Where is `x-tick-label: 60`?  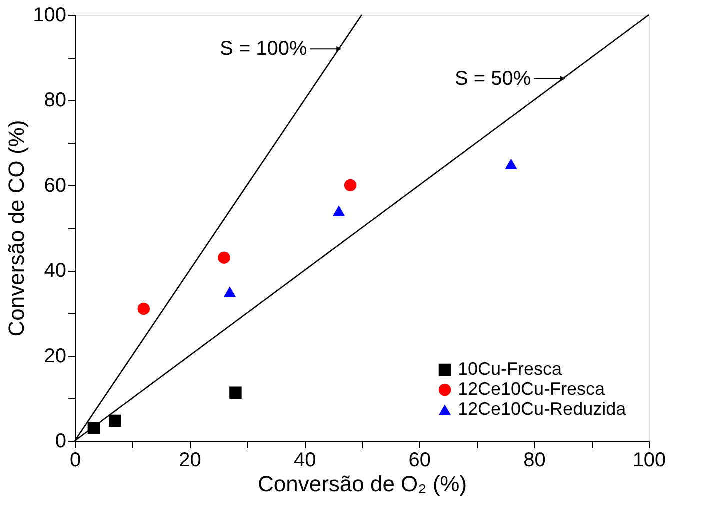
x-tick-label: 60 is located at coordinates (420, 461).